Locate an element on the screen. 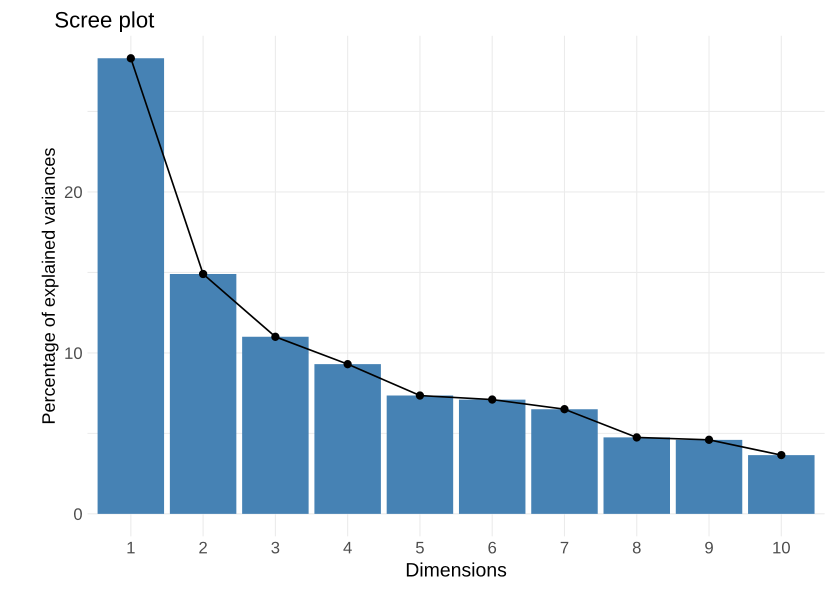 The image size is (833, 596). y-tick-label: 0 is located at coordinates (78, 514).